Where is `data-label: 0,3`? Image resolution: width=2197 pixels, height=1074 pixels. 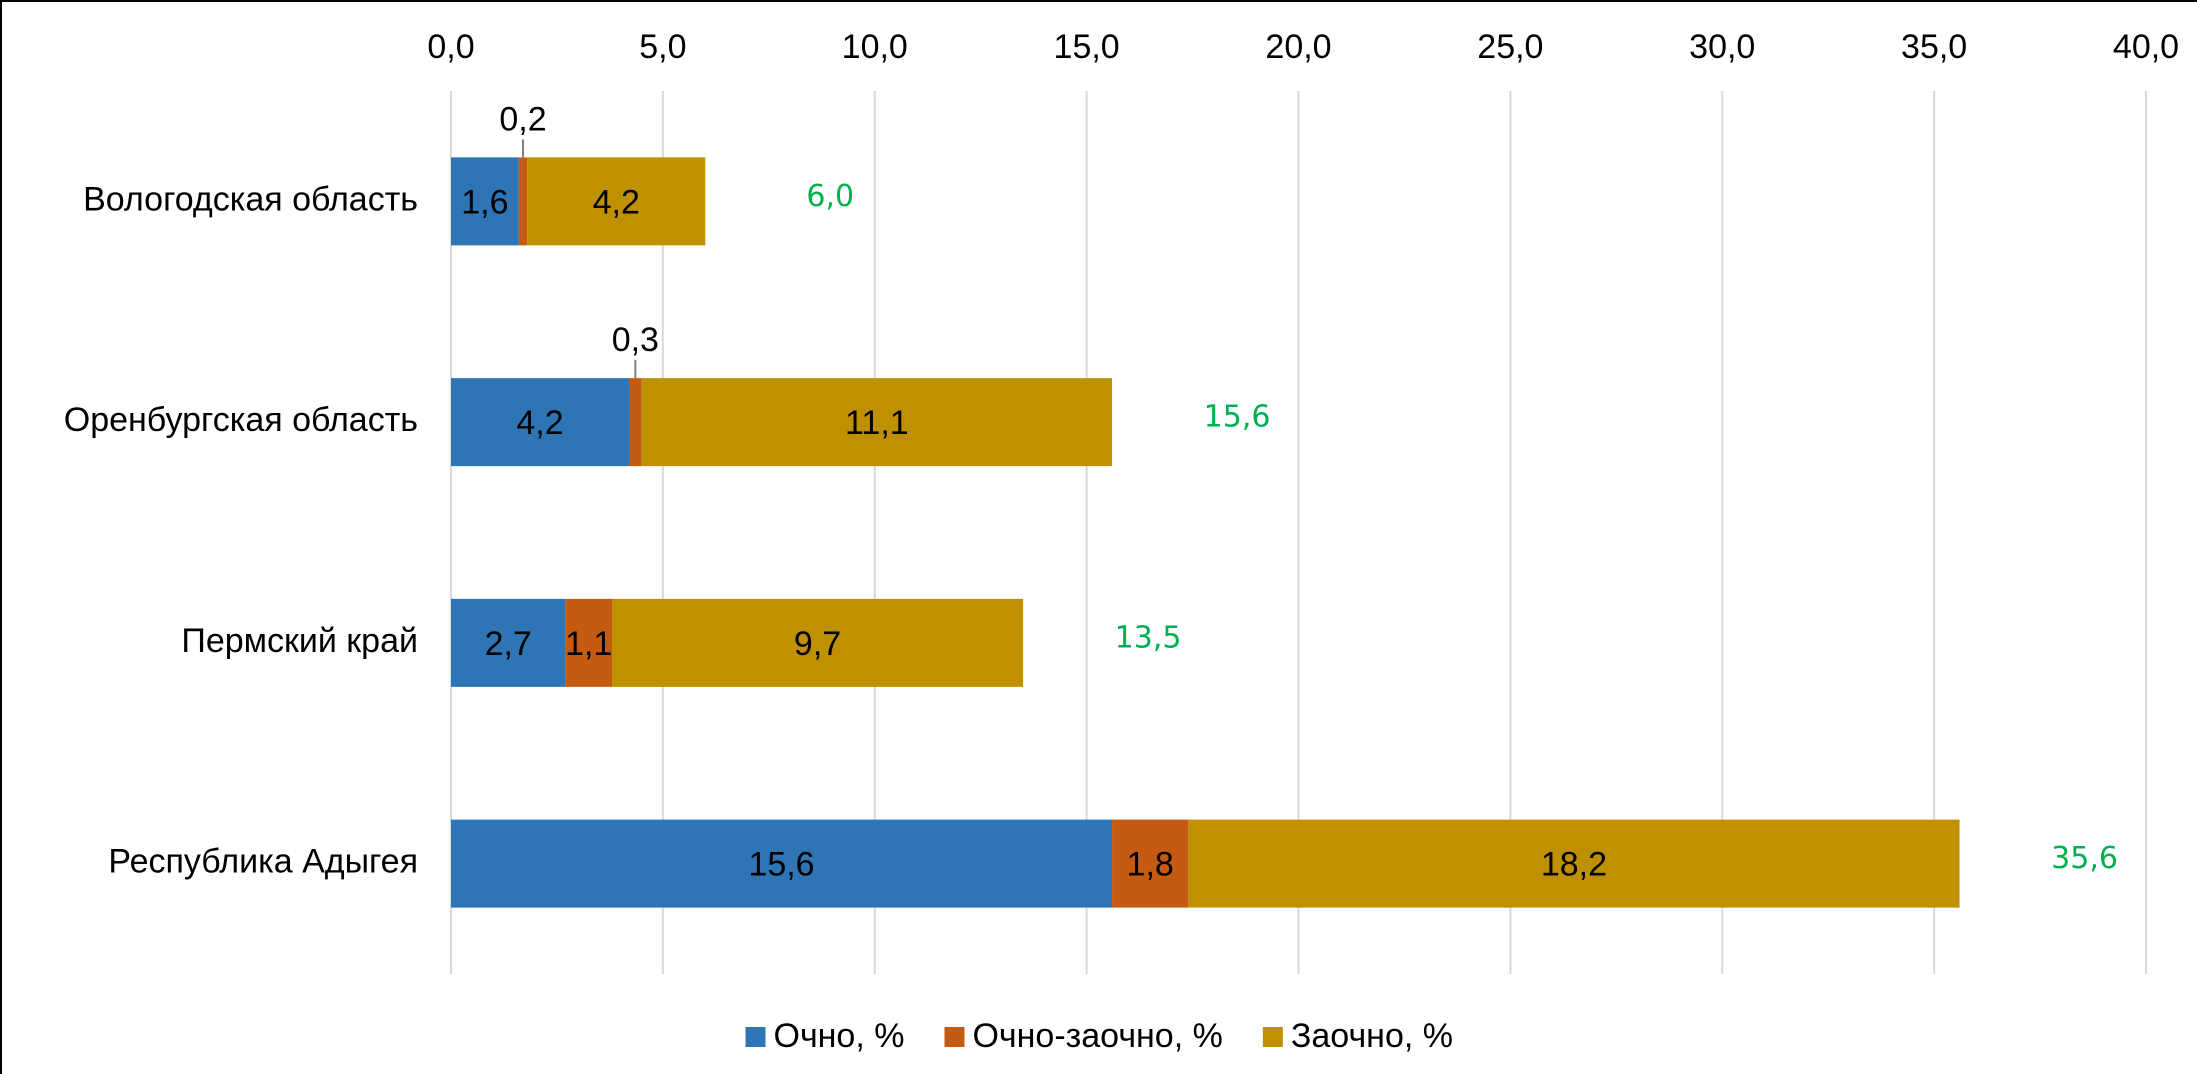
data-label: 0,3 is located at coordinates (635, 340).